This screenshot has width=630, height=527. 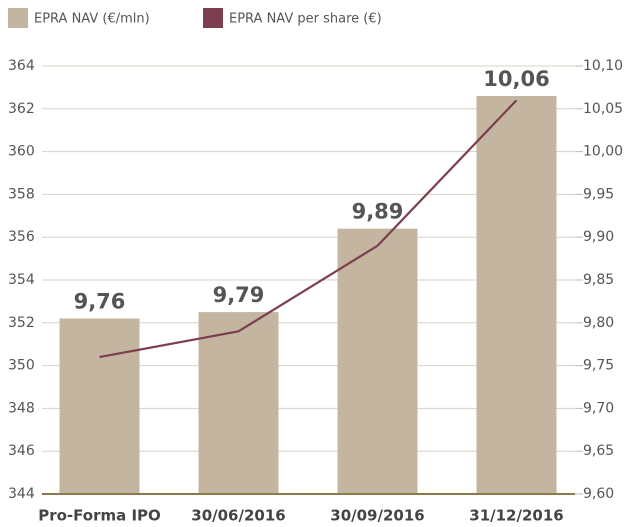 What do you see at coordinates (378, 212) in the screenshot?
I see `value-label: 9,89` at bounding box center [378, 212].